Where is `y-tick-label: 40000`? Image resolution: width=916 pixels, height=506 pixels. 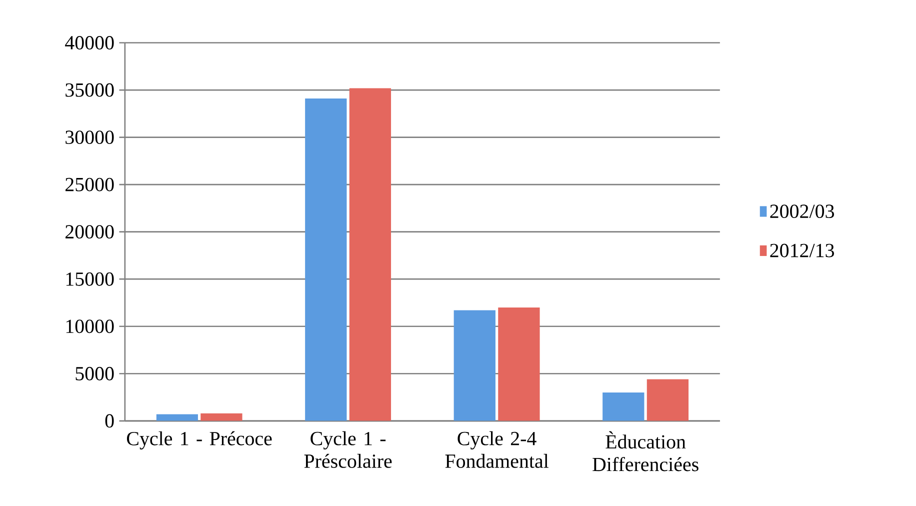
y-tick-label: 40000 is located at coordinates (89, 43).